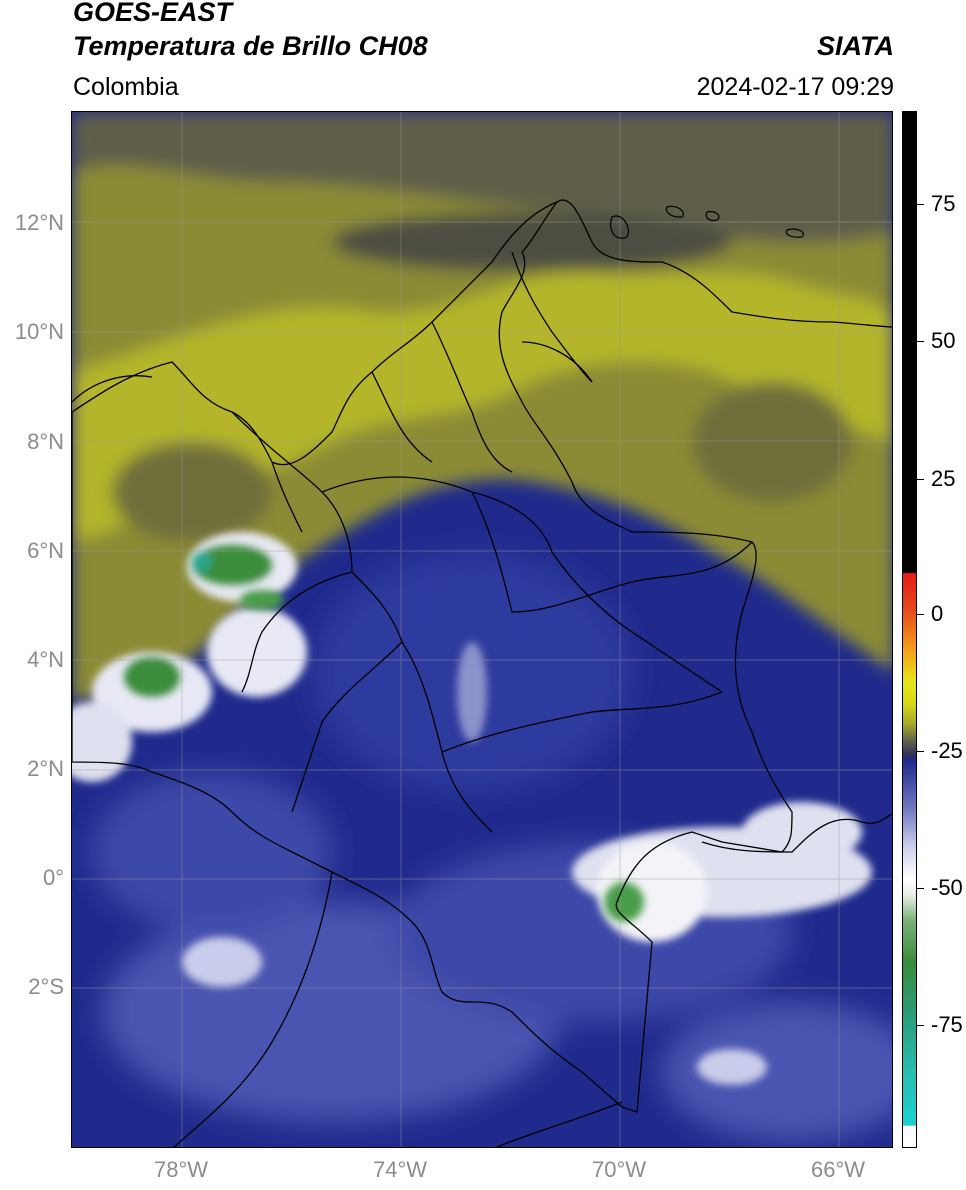  I want to click on region-label: Colombia, so click(126, 87).